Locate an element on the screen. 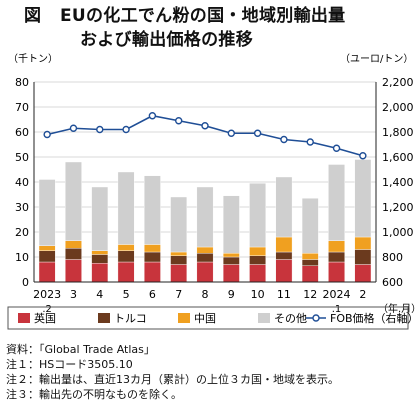  x-tick-label: 2024 is located at coordinates (337, 294).